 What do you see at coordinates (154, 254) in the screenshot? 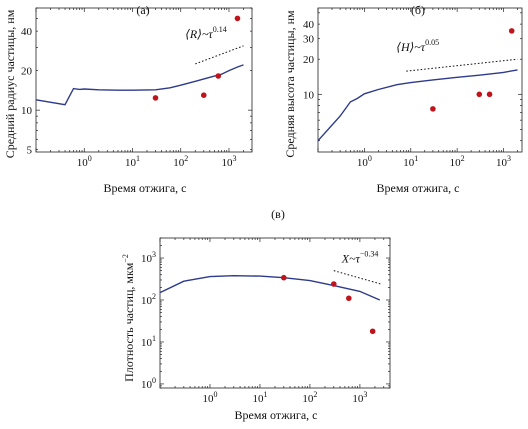
I see `y-tick-label-exp: 3` at bounding box center [154, 254].